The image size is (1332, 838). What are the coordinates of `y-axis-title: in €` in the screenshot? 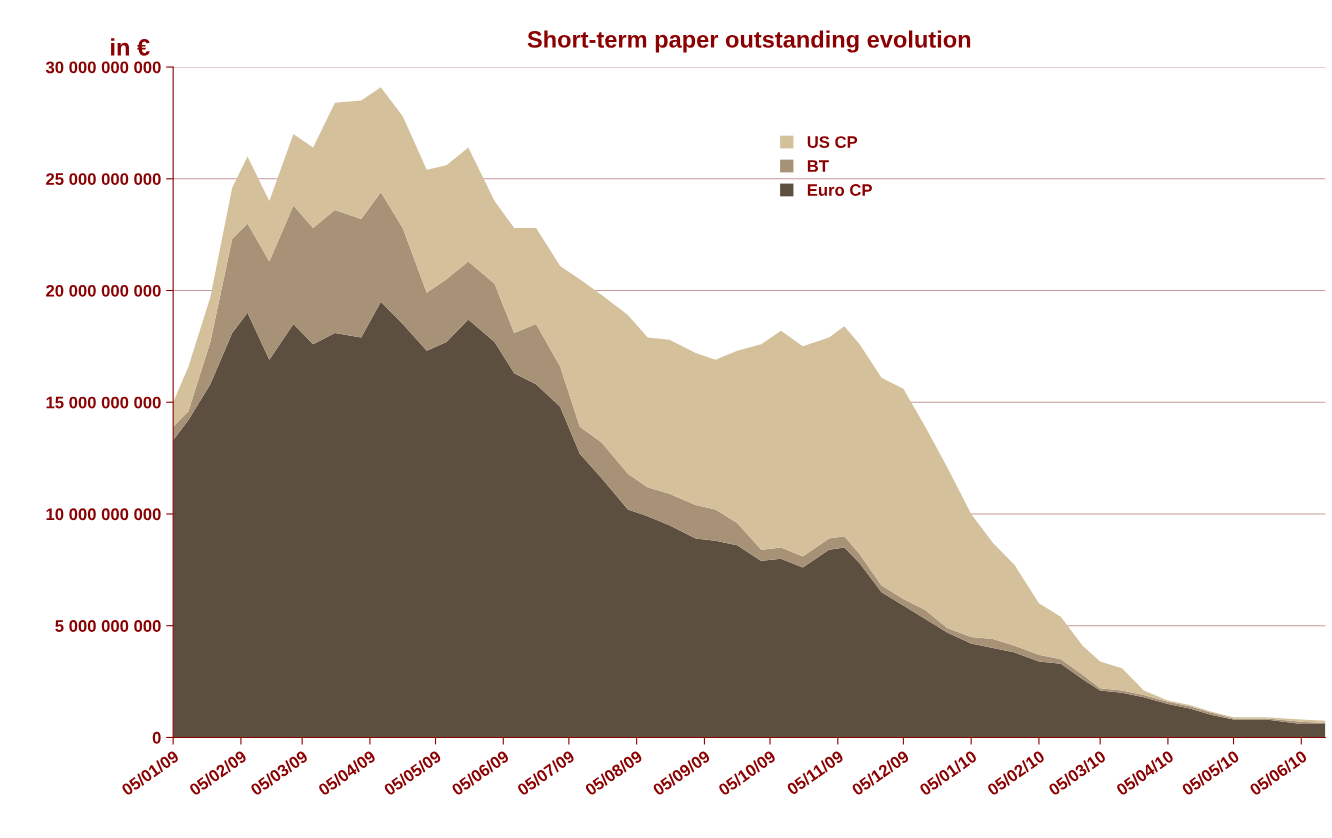 It's located at (130, 47).